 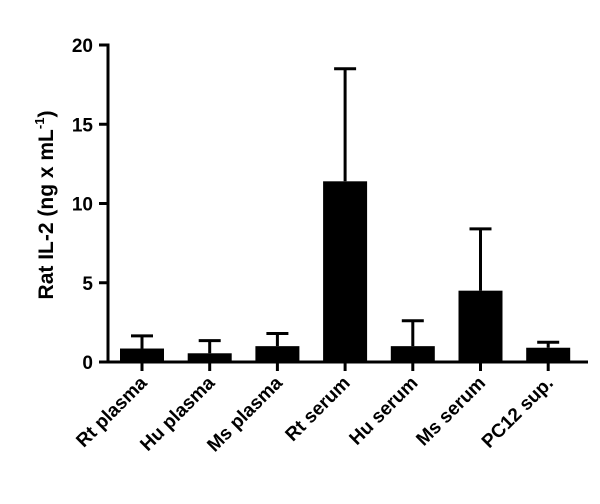 What do you see at coordinates (83, 125) in the screenshot?
I see `y-tick-label: 15` at bounding box center [83, 125].